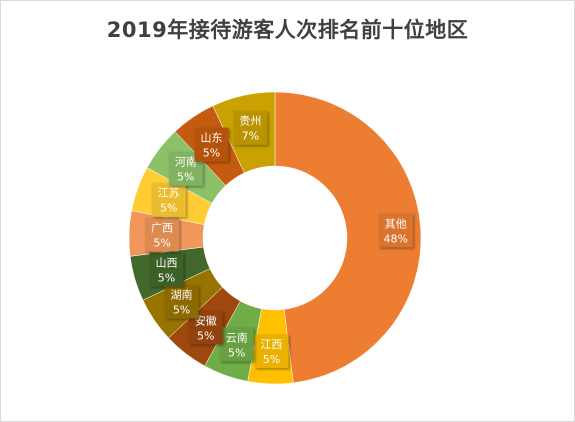 The height and width of the screenshot is (422, 575). What do you see at coordinates (211, 138) in the screenshot?
I see `data-label-category: 山东` at bounding box center [211, 138].